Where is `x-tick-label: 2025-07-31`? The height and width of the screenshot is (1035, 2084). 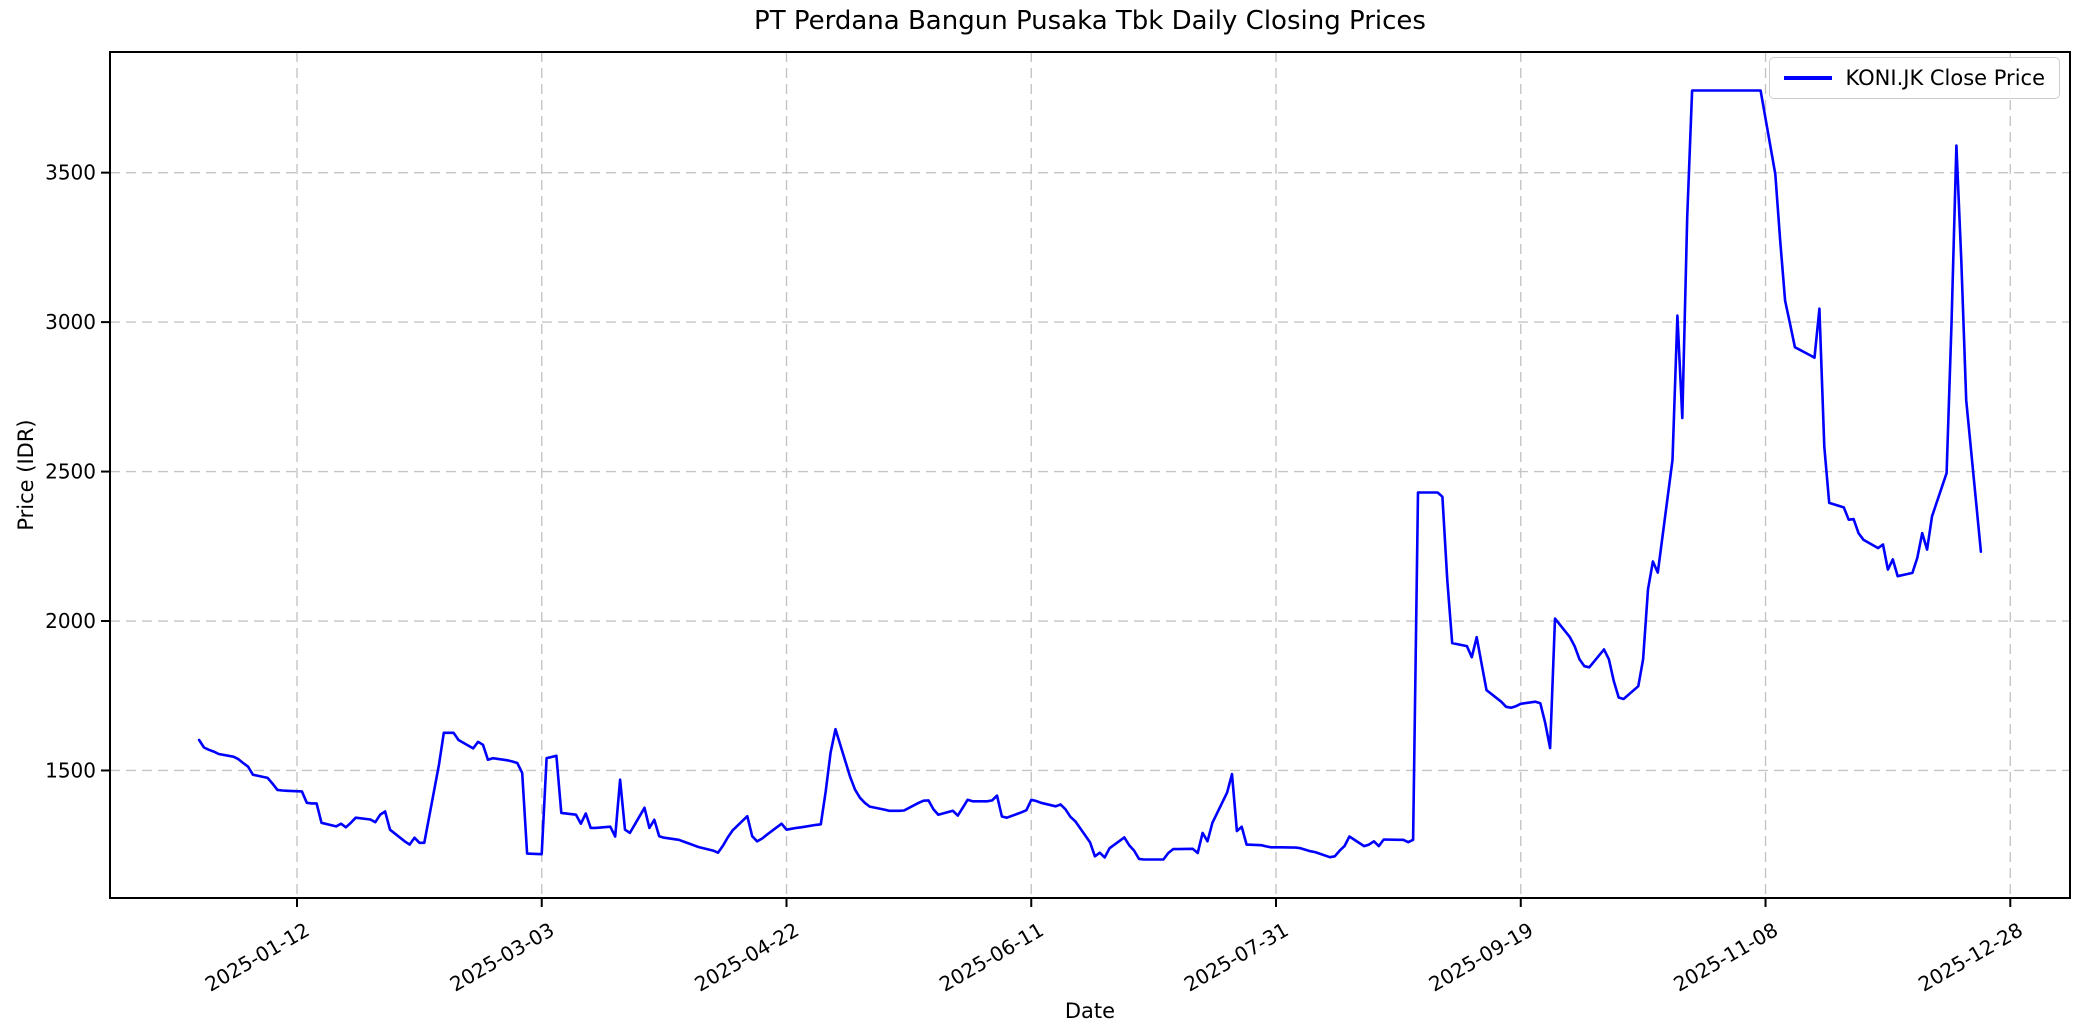 x-tick-label: 2025-07-31 is located at coordinates (1236, 957).